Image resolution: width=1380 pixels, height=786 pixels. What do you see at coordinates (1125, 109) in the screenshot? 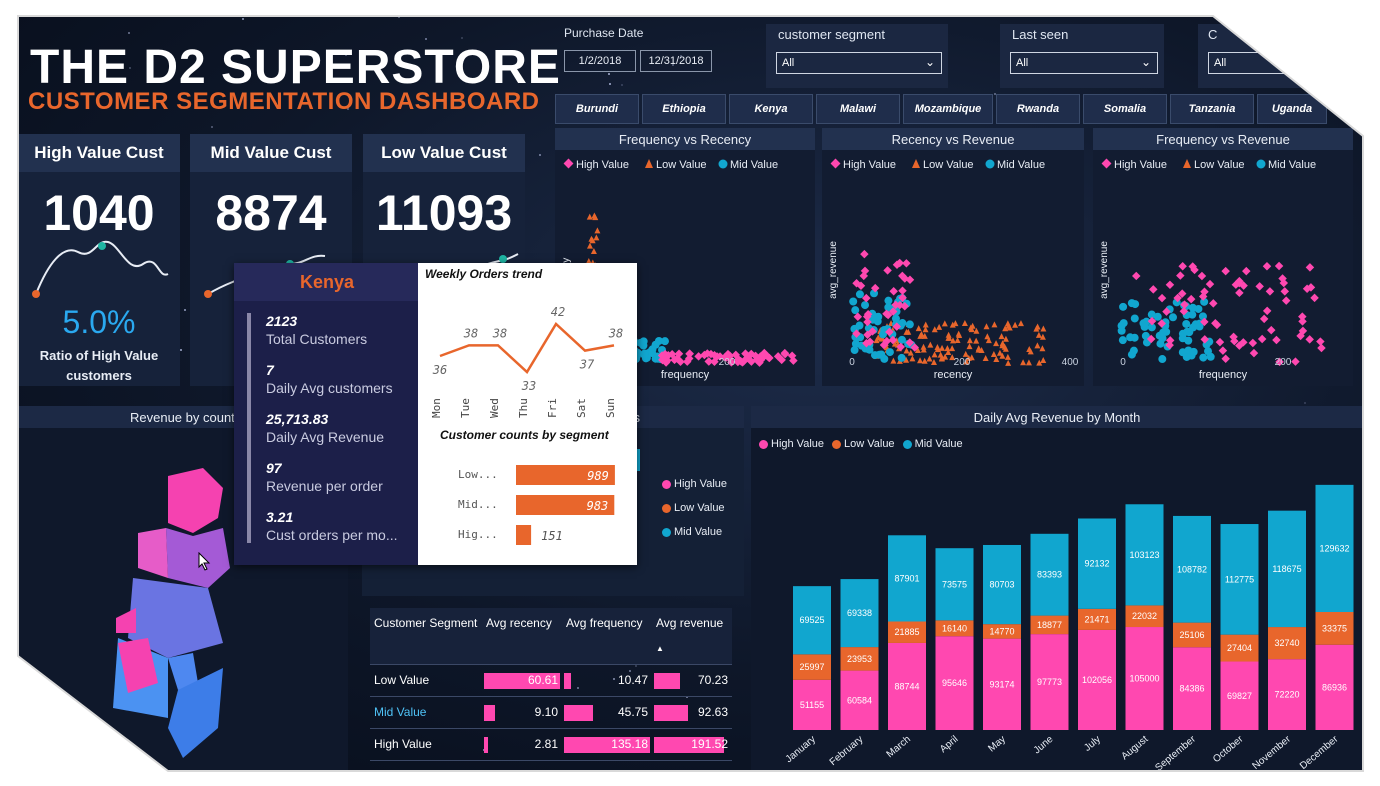
I see `tab-country-somalia: Somalia` at bounding box center [1125, 109].